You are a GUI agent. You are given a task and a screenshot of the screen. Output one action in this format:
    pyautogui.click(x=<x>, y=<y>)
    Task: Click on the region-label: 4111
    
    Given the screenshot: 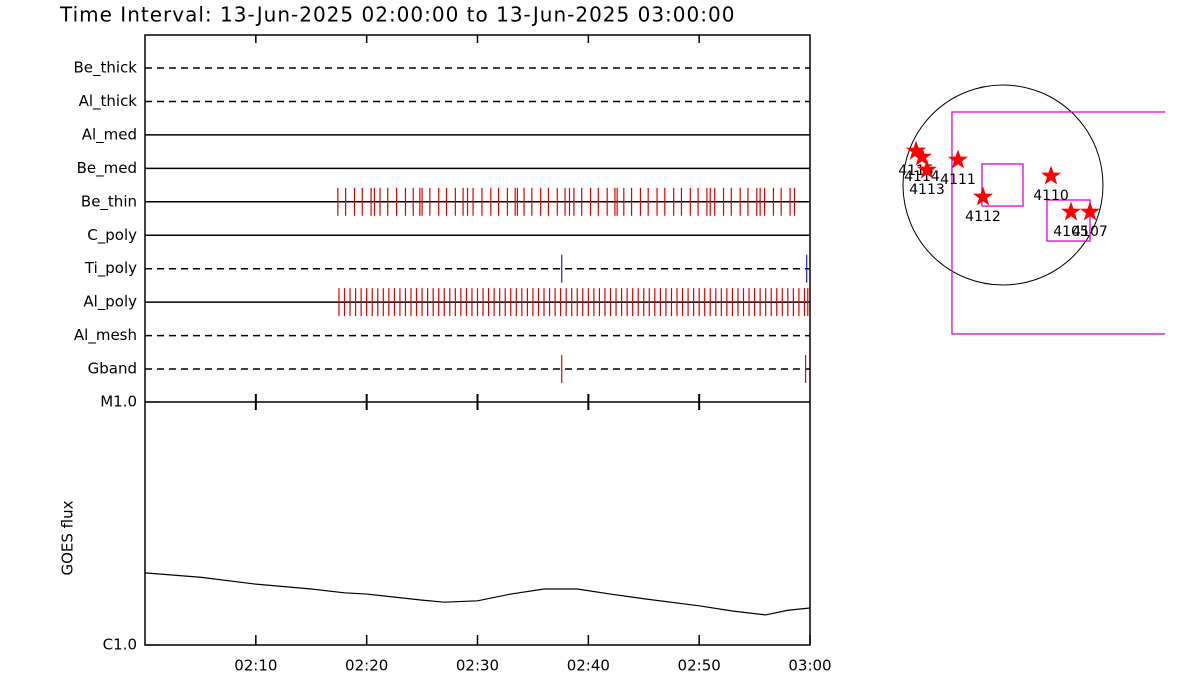 What is the action you would take?
    pyautogui.click(x=958, y=180)
    